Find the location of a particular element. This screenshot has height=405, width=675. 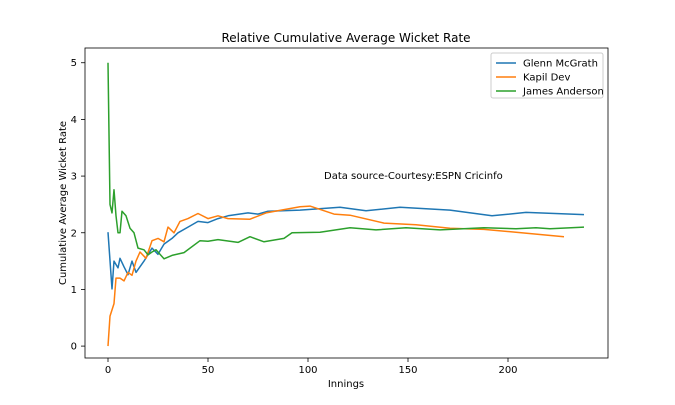

legend-label: Glenn McGrath is located at coordinates (560, 64).